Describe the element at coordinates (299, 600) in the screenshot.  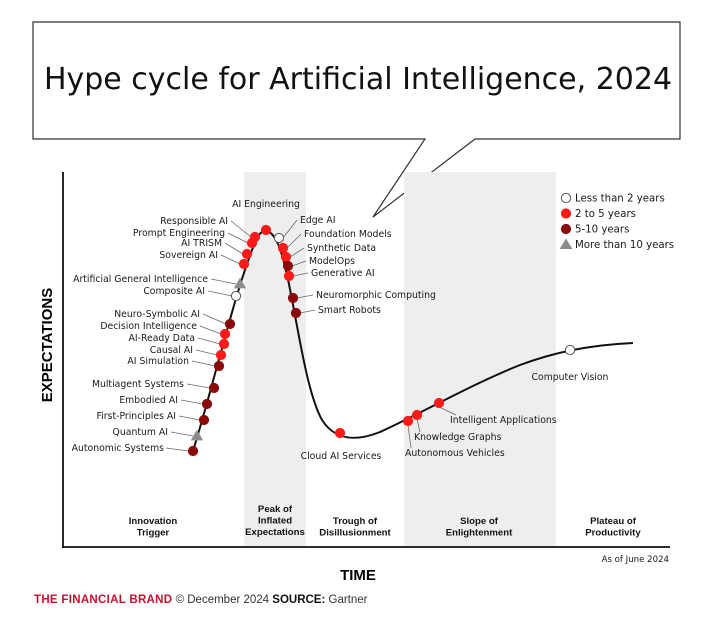
I see `source-label: SOURCE:` at that location.